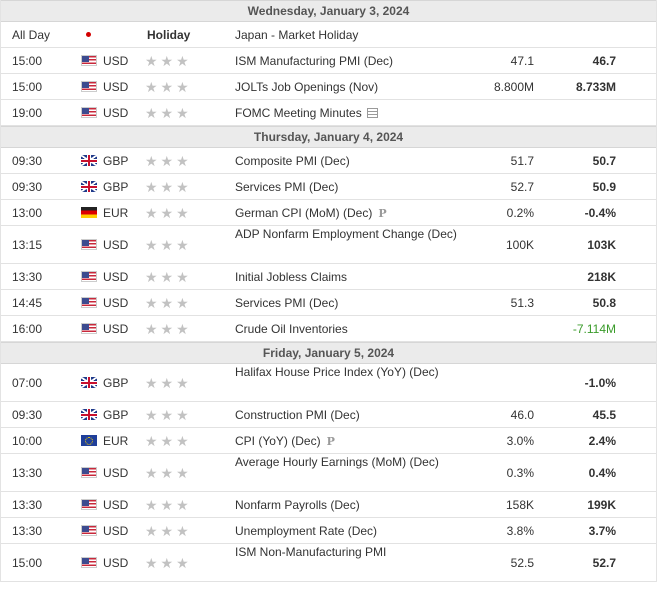  Describe the element at coordinates (291, 276) in the screenshot. I see `event-name-text: Initial Jobless Claims` at that location.